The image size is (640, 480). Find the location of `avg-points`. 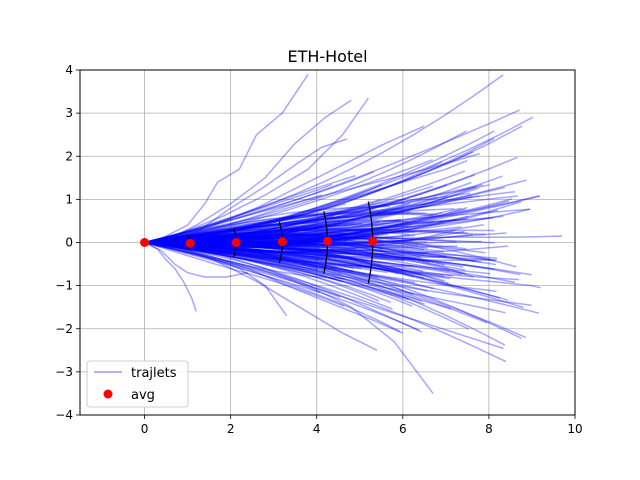

avg-points is located at coordinates (259, 242).